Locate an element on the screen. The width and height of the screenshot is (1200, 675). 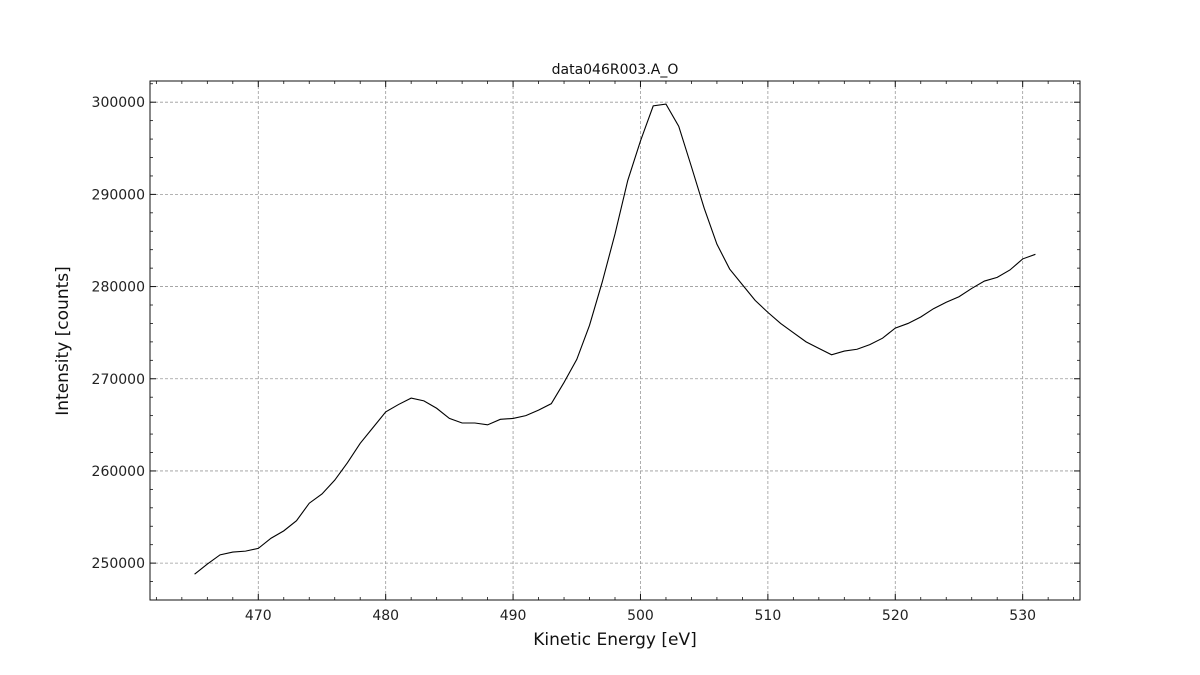
x-tick-label: 510 is located at coordinates (768, 616).